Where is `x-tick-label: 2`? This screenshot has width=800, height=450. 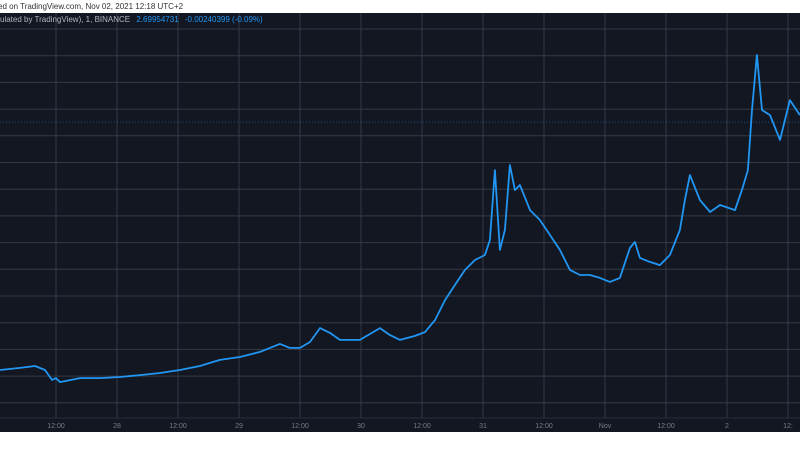
x-tick-label: 2 is located at coordinates (727, 426).